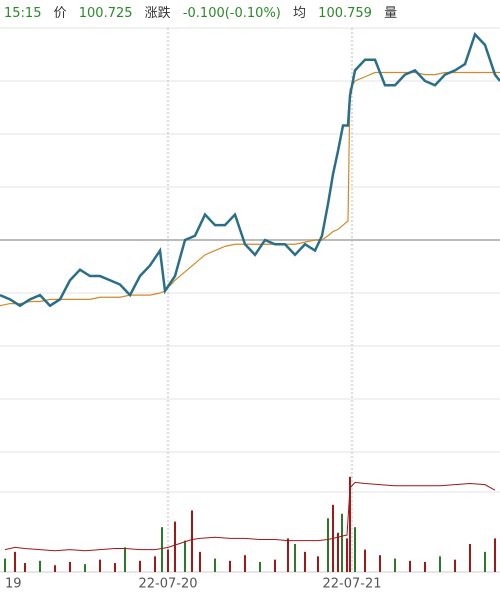 Image resolution: width=500 pixels, height=600 pixels. Describe the element at coordinates (60, 13) in the screenshot. I see `label: 价` at that location.